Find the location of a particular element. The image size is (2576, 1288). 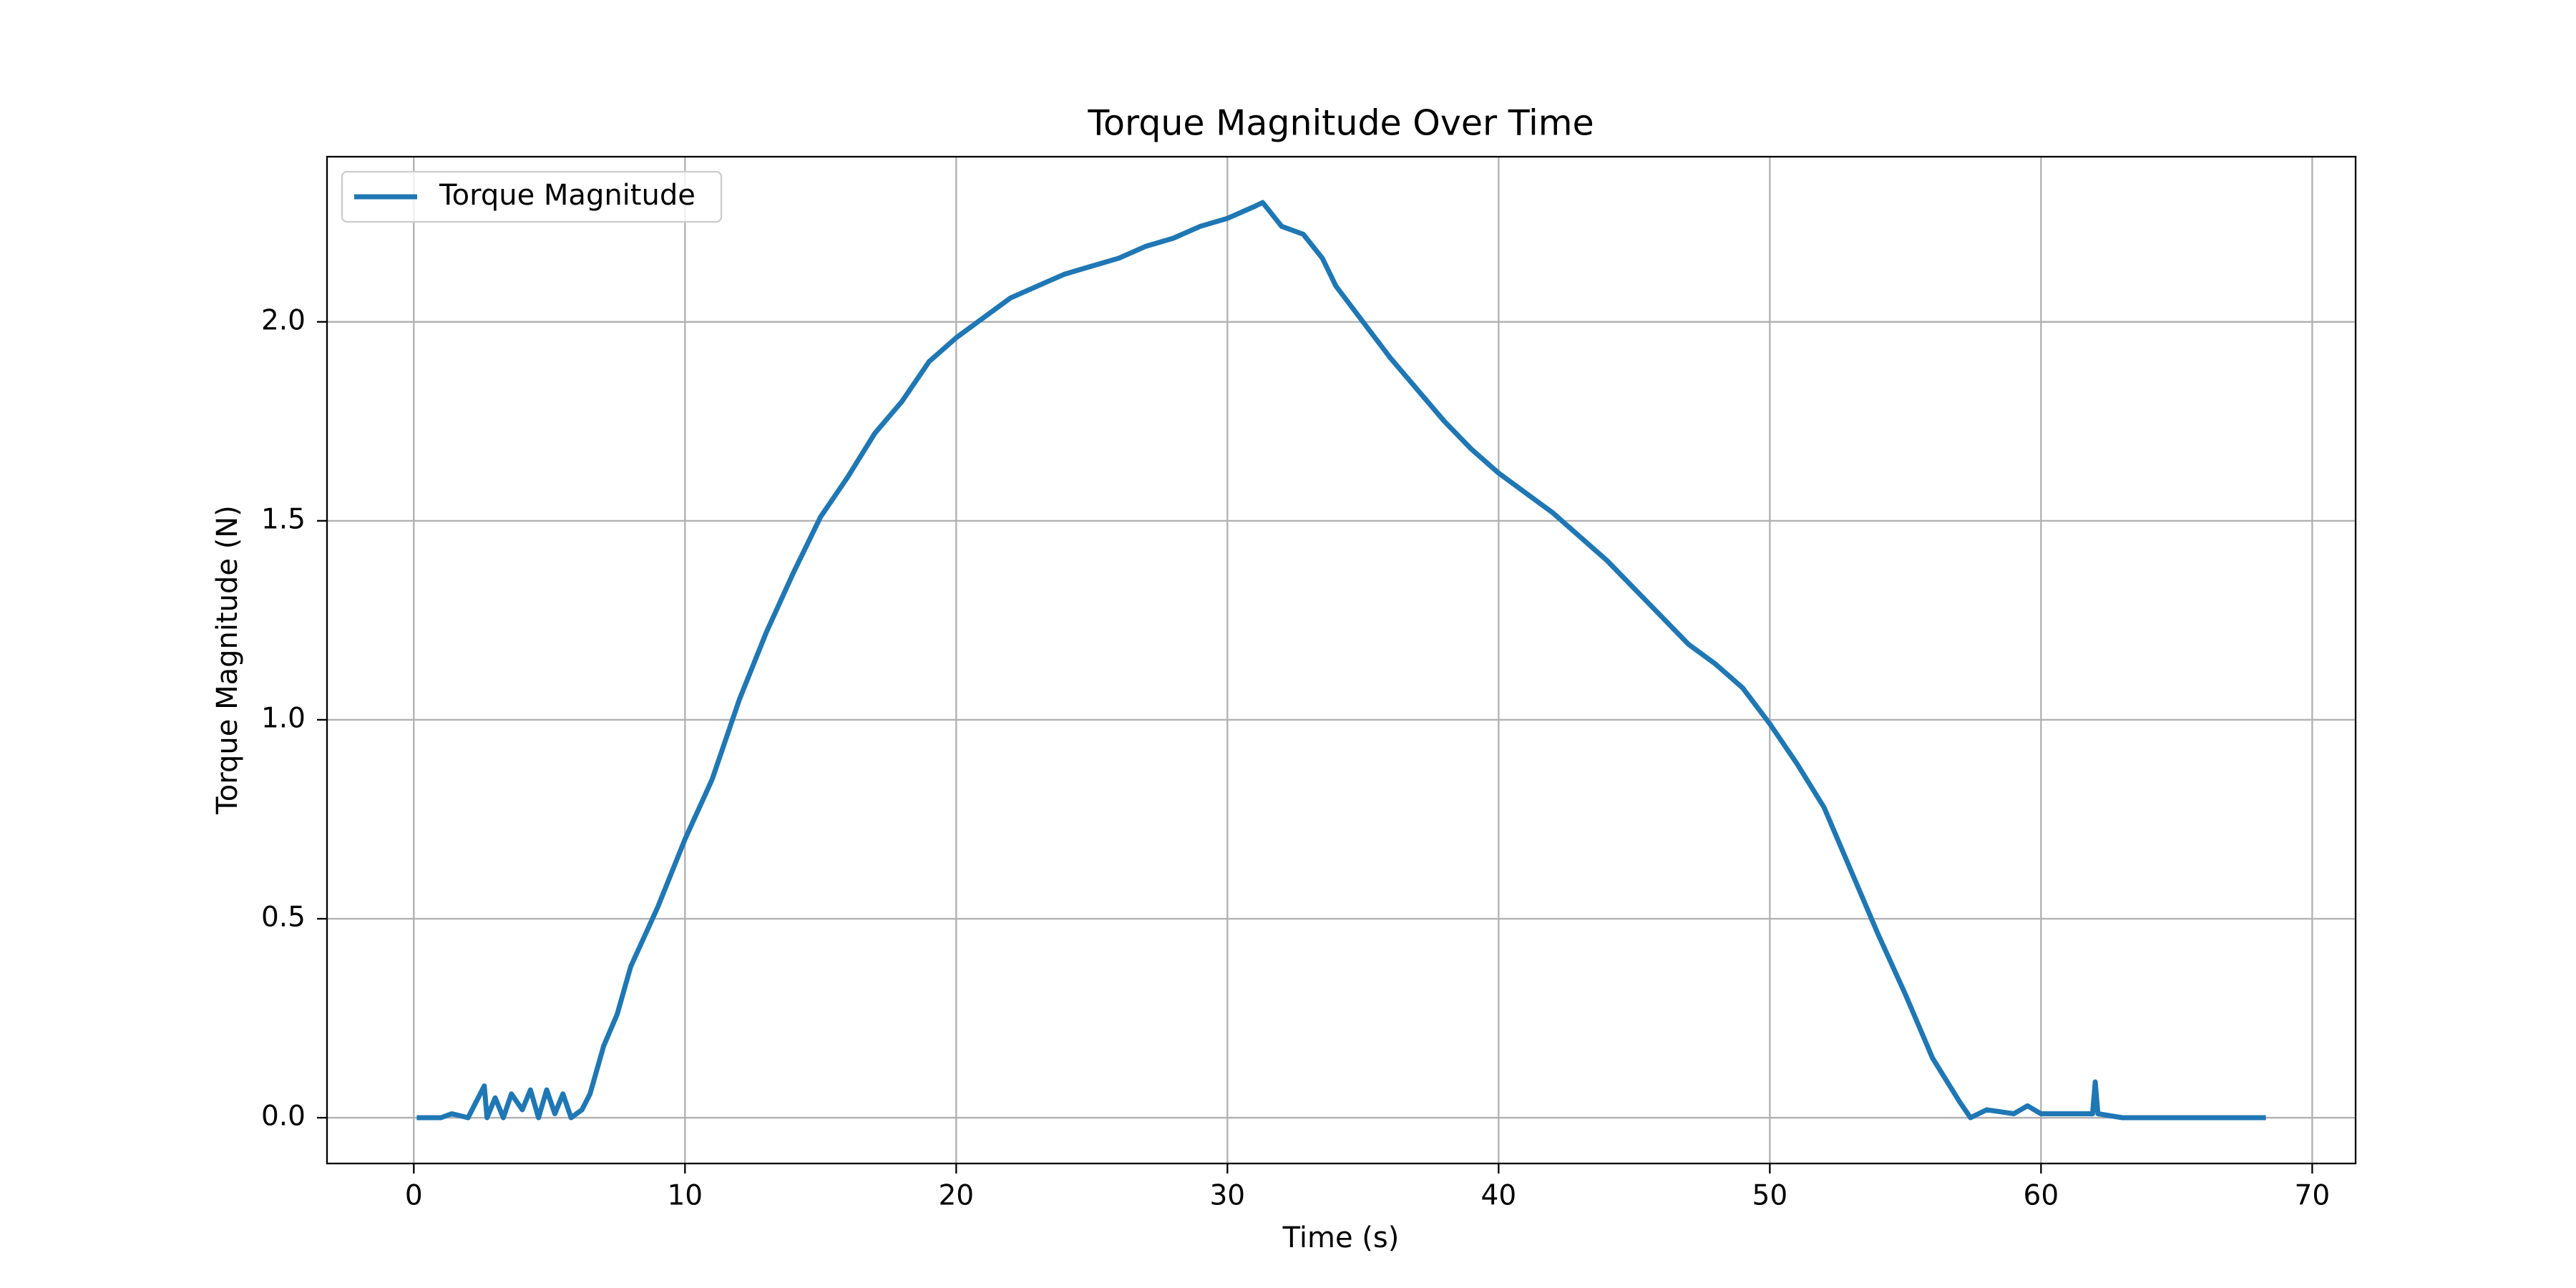

x-tick-label: 20 is located at coordinates (956, 1196).